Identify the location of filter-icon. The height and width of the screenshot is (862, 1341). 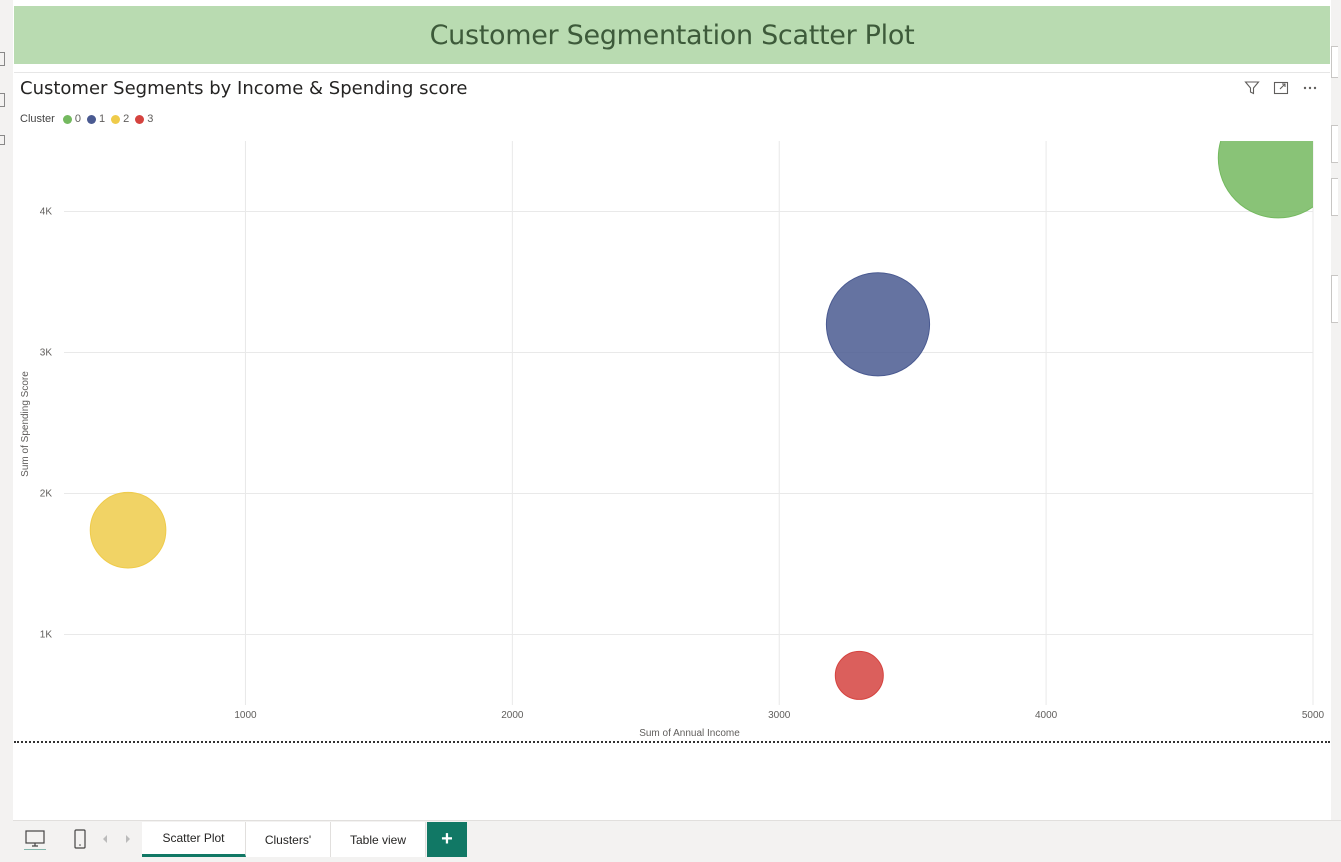
(1251, 87).